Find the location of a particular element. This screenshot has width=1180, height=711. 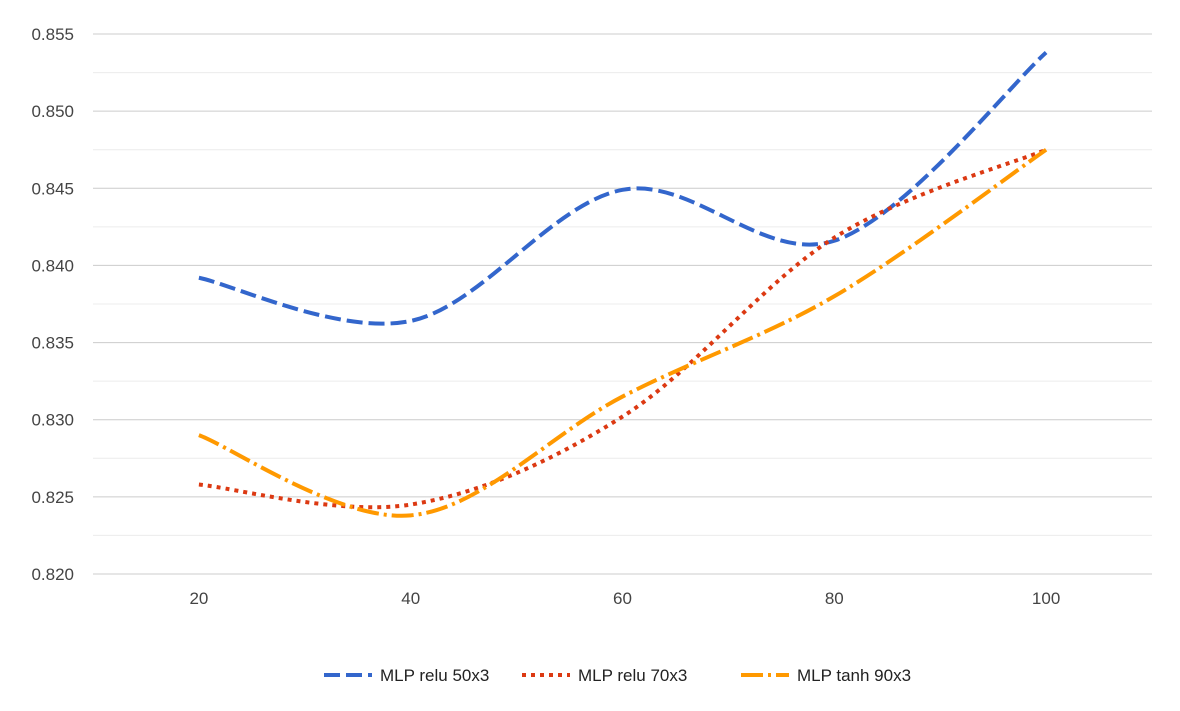

y-axis: 0.820 0.825 0.830 0.835 0.840 0.845 0.850 0.855 is located at coordinates (52, 304).